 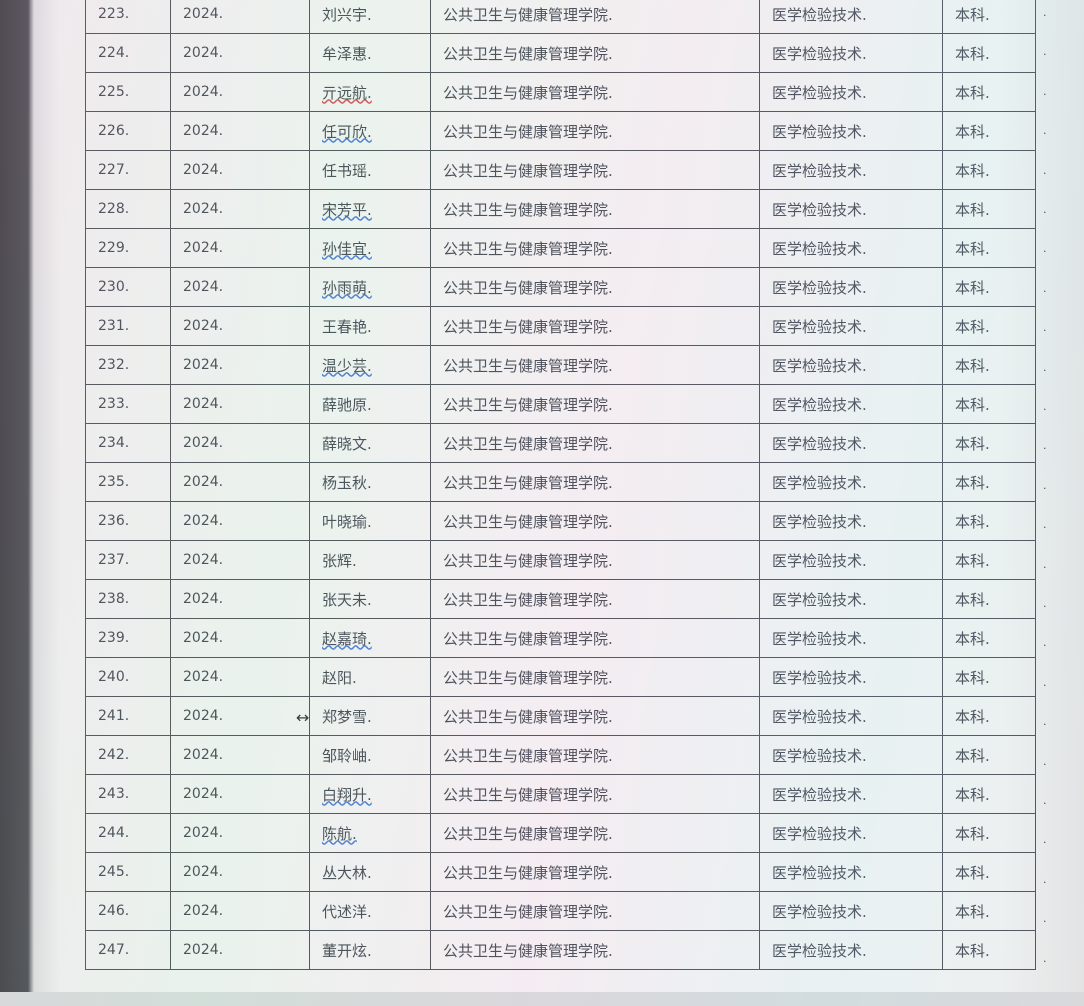 I want to click on student-name-cell: 任书瑶., so click(x=370, y=170).